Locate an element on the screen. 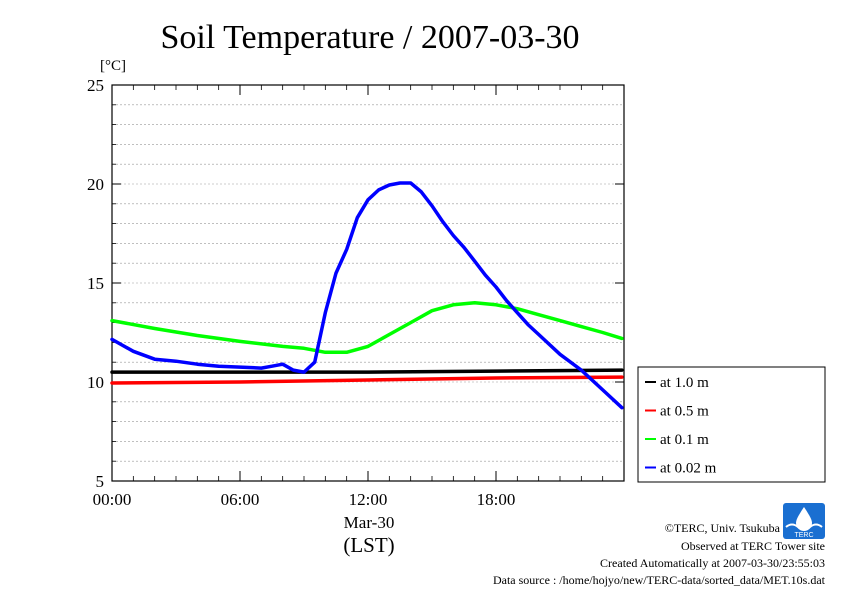 The image size is (842, 595). observed-text: Observed at TERC Tower site is located at coordinates (753, 546).